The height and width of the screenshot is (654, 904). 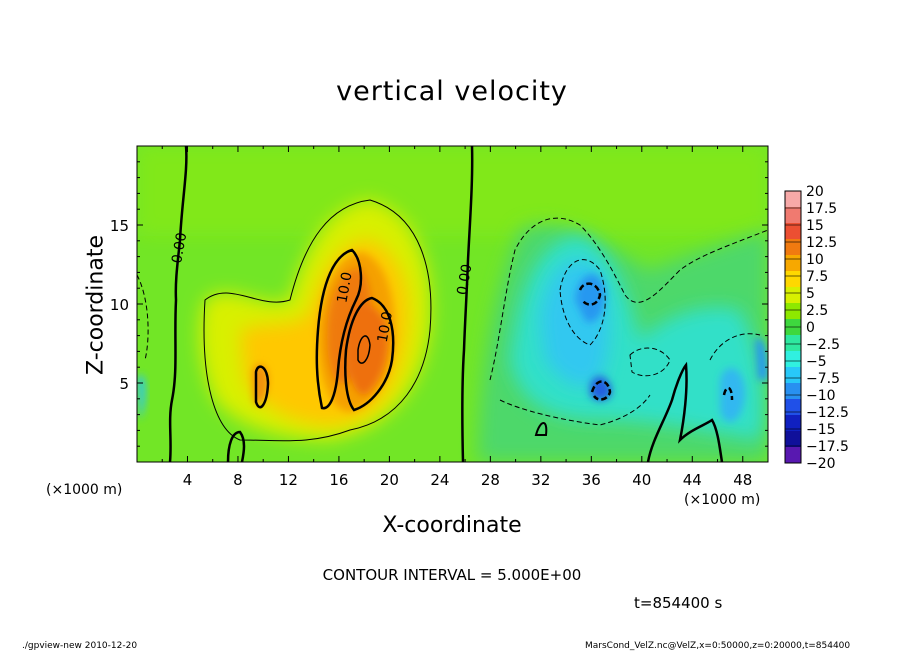 What do you see at coordinates (84, 490) in the screenshot?
I see `x-unit-left: (×1000 m)` at bounding box center [84, 490].